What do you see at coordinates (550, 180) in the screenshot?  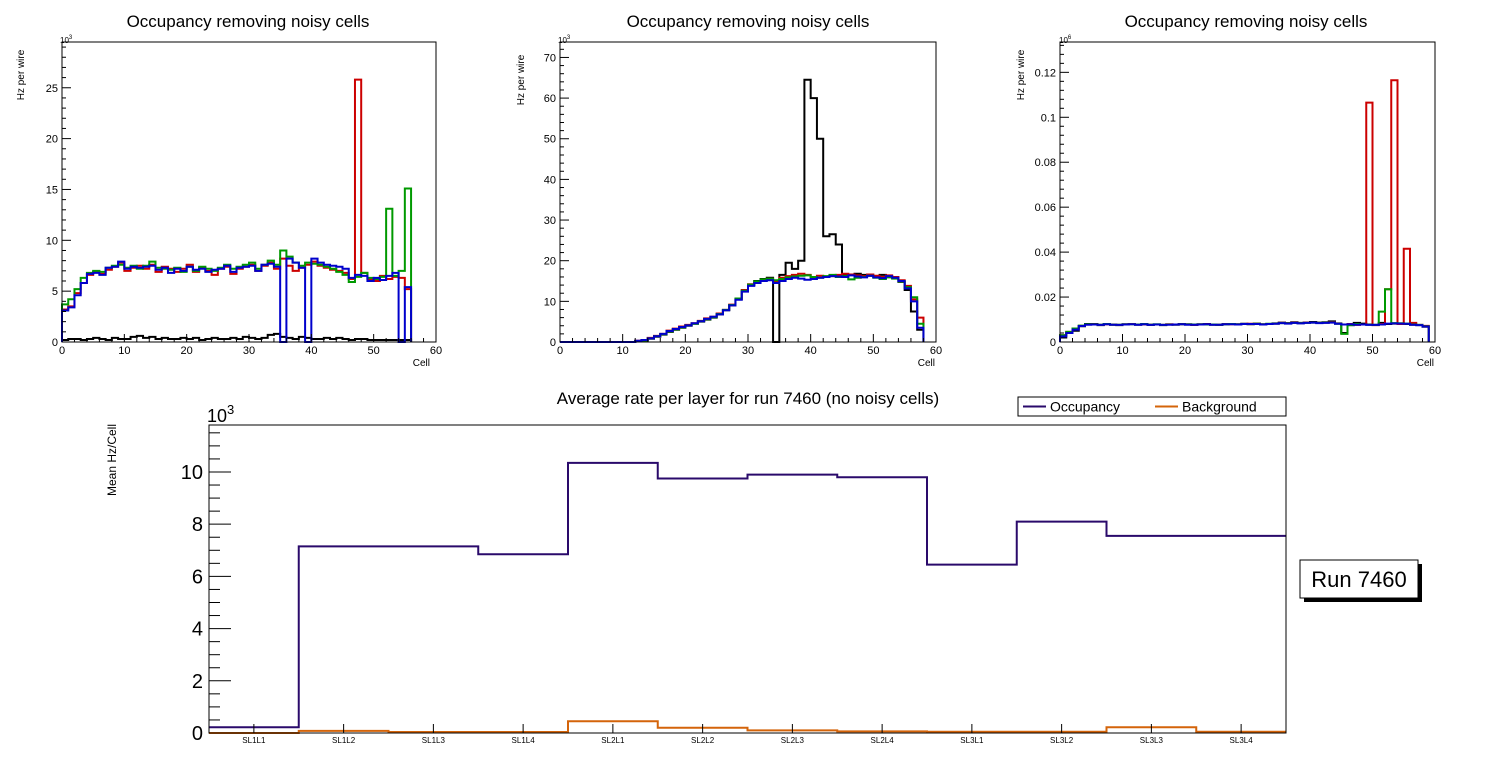 I see `panel-2-ytick-label: 40` at bounding box center [550, 180].